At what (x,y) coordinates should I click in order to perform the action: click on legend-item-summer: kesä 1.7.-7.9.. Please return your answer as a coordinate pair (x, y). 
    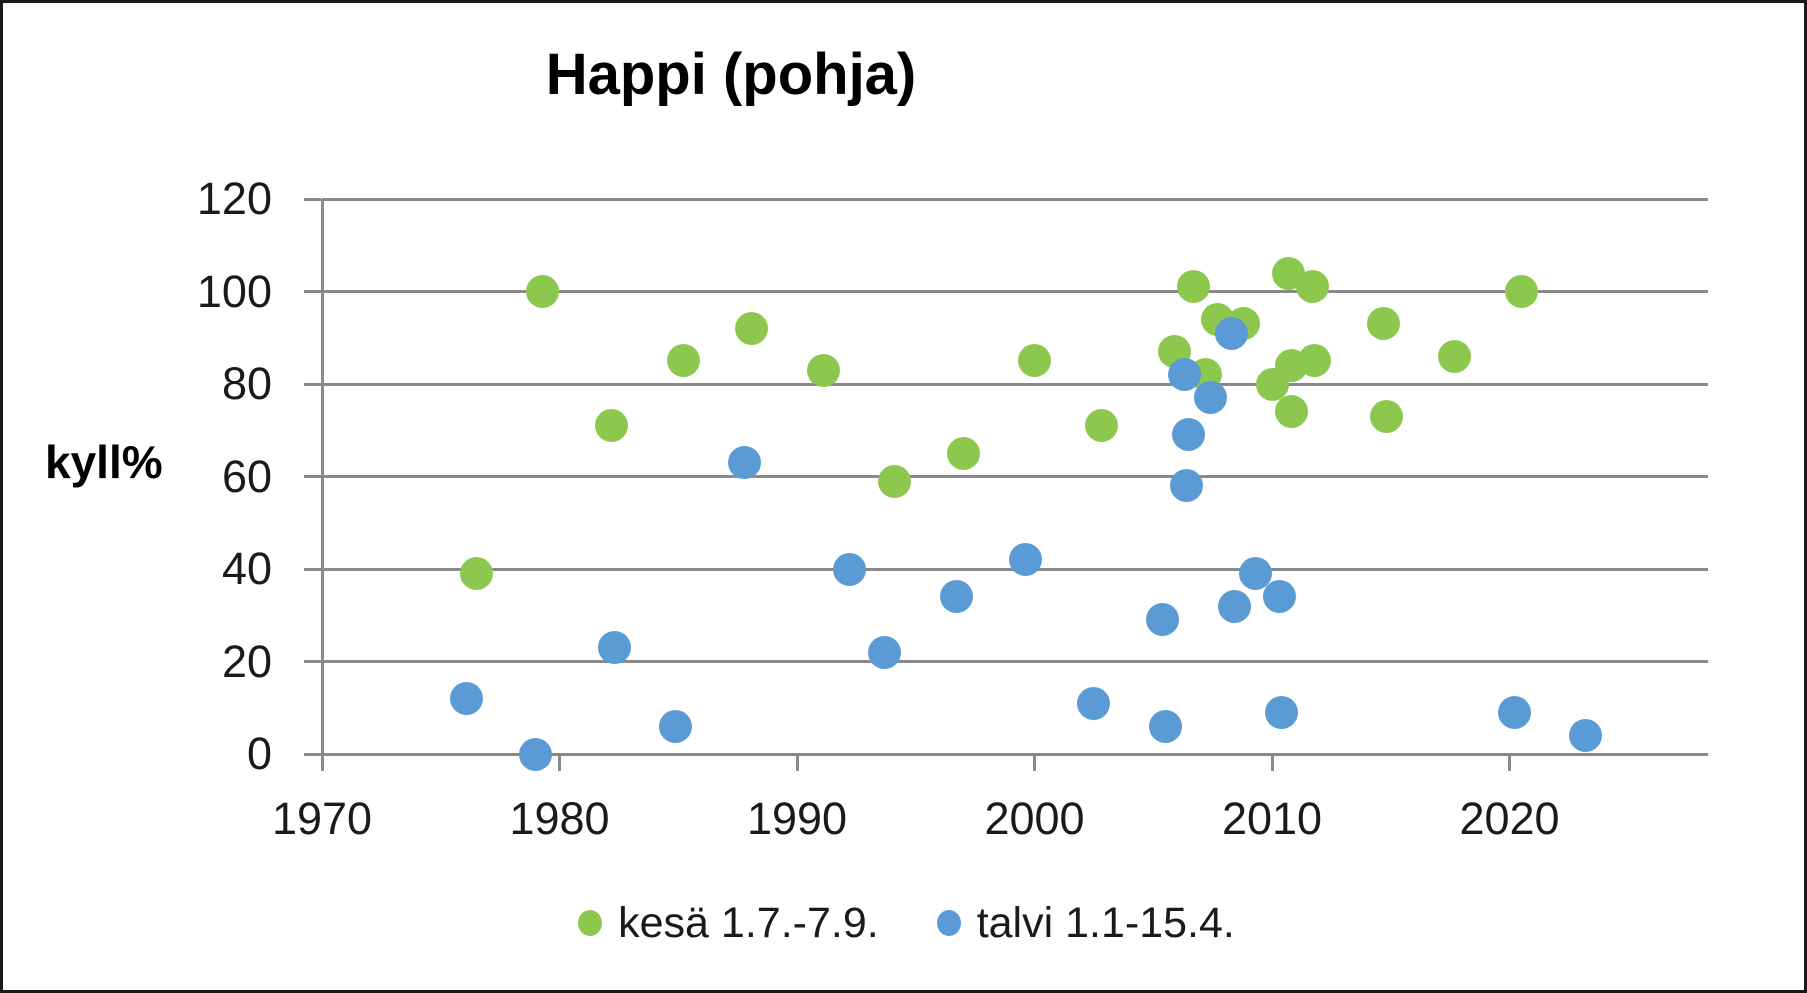
    Looking at the image, I should click on (728, 923).